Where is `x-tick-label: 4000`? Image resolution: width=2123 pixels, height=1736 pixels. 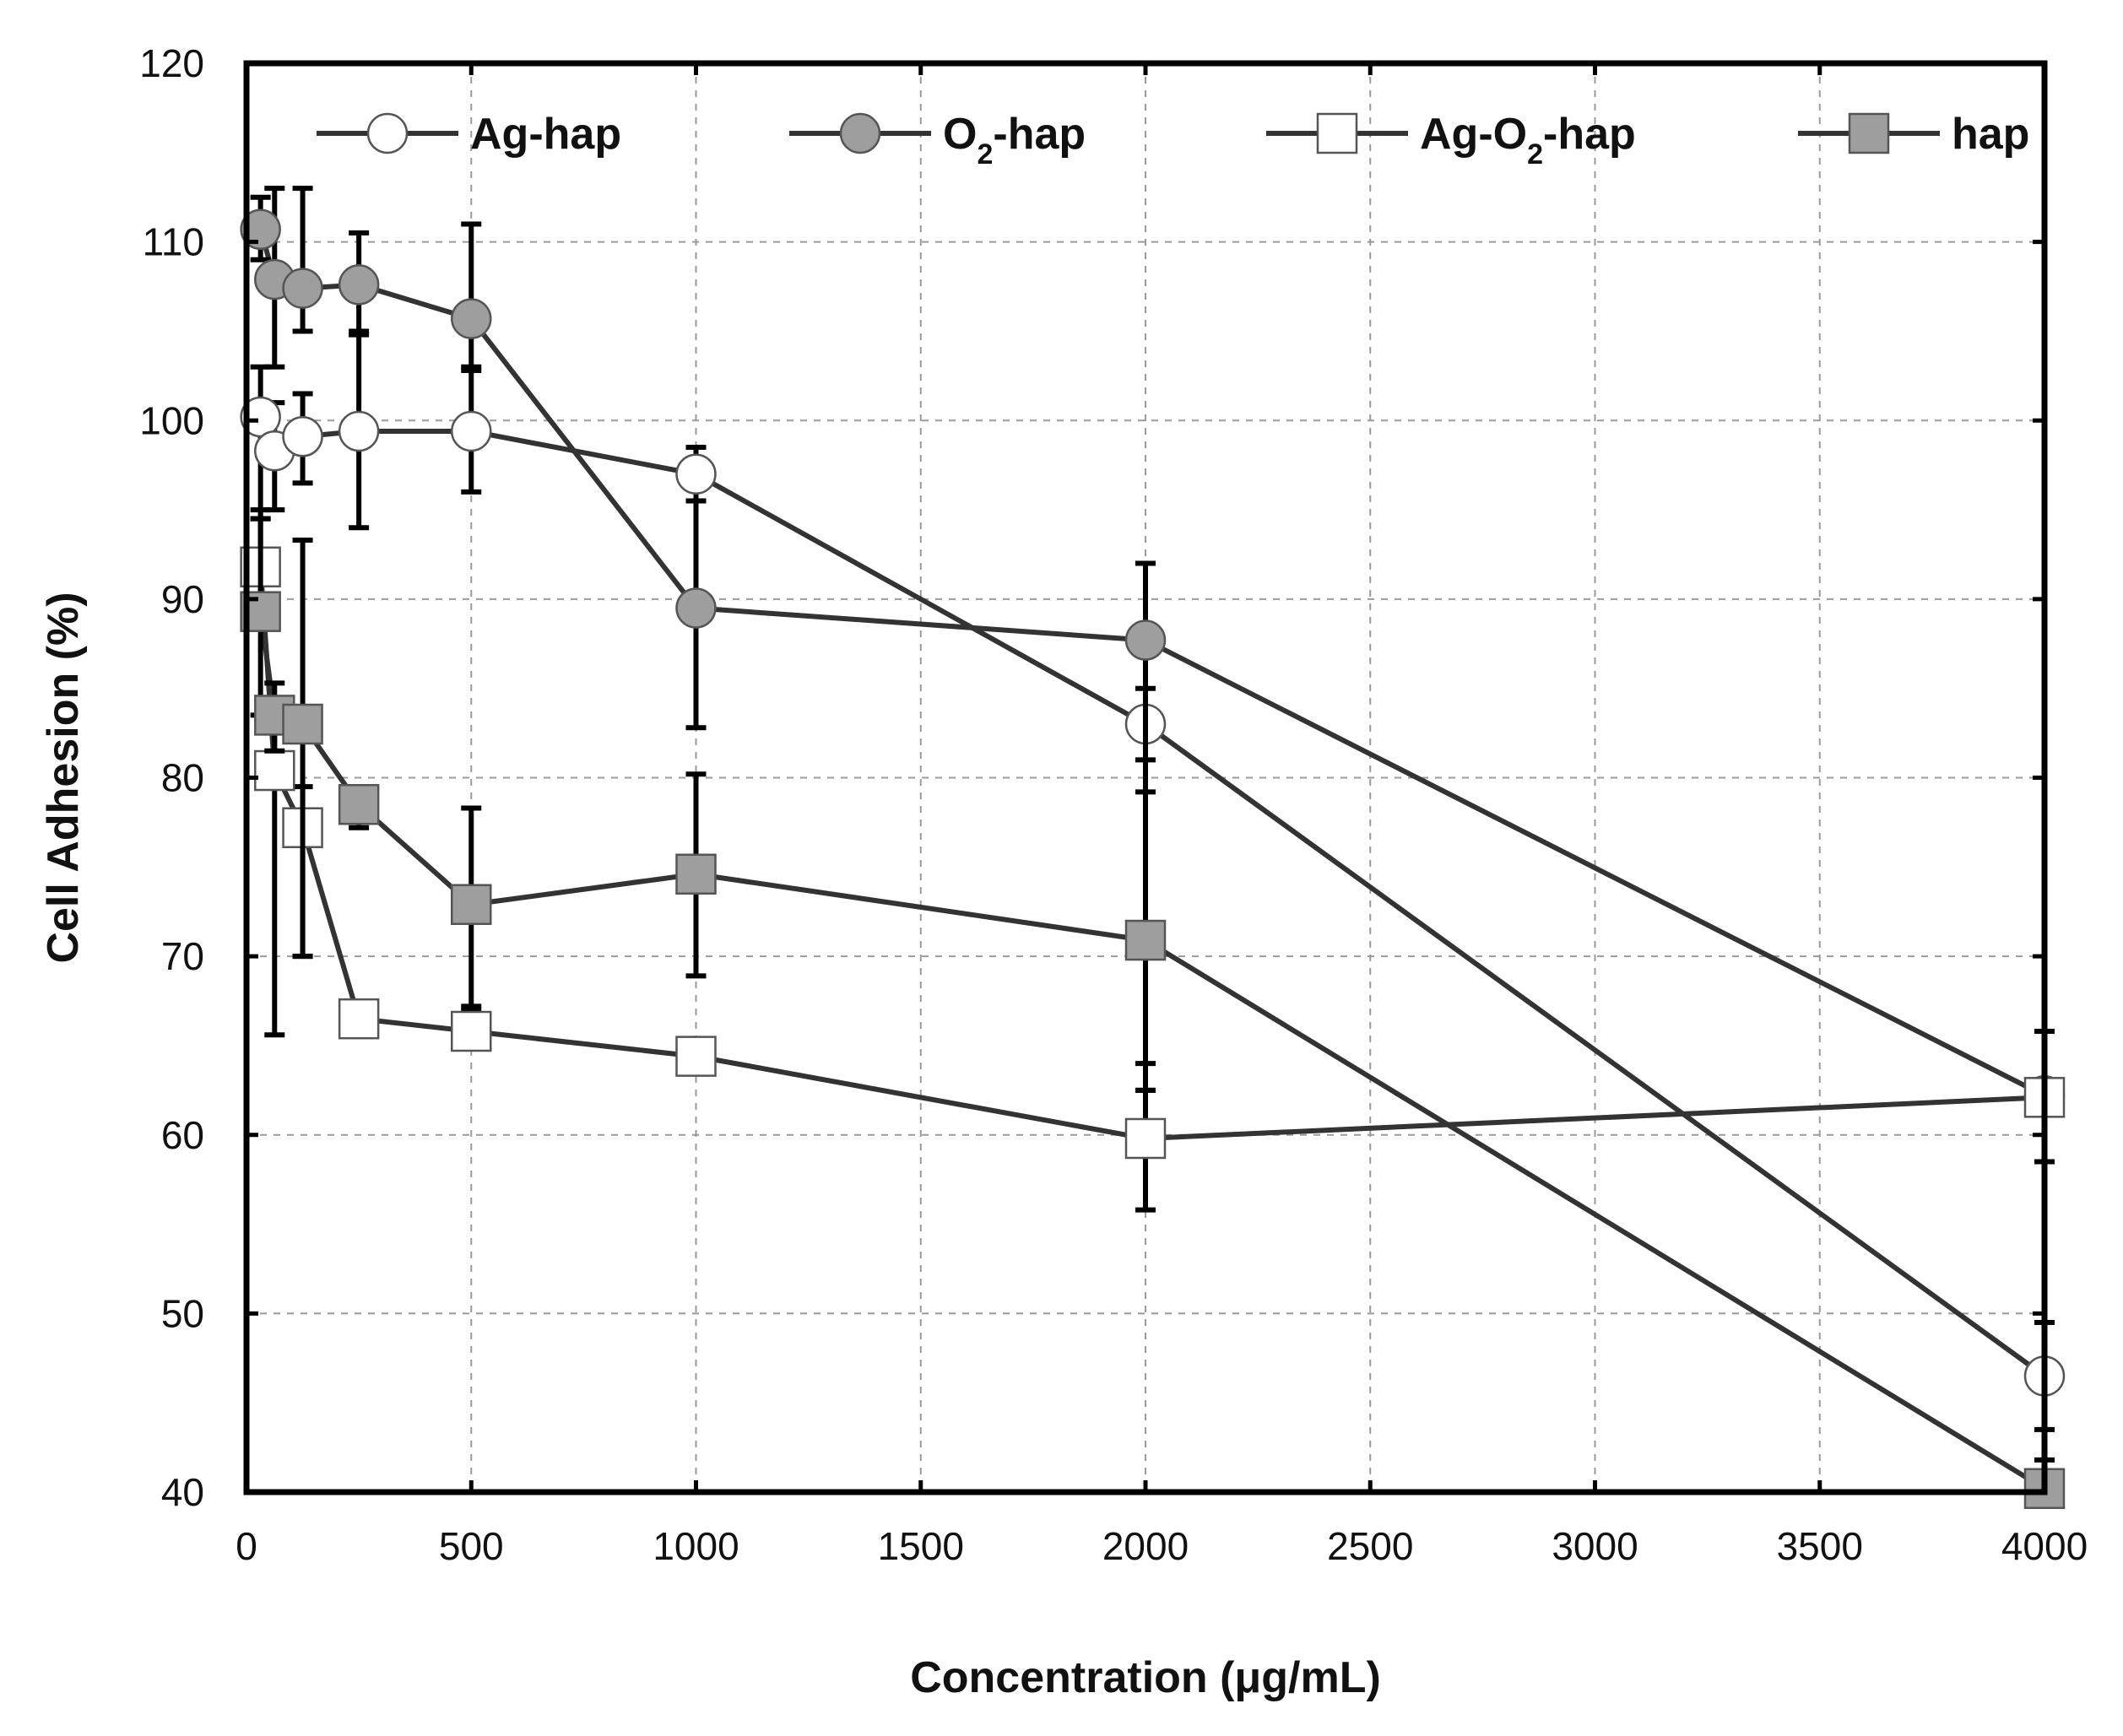 x-tick-label: 4000 is located at coordinates (2044, 1546).